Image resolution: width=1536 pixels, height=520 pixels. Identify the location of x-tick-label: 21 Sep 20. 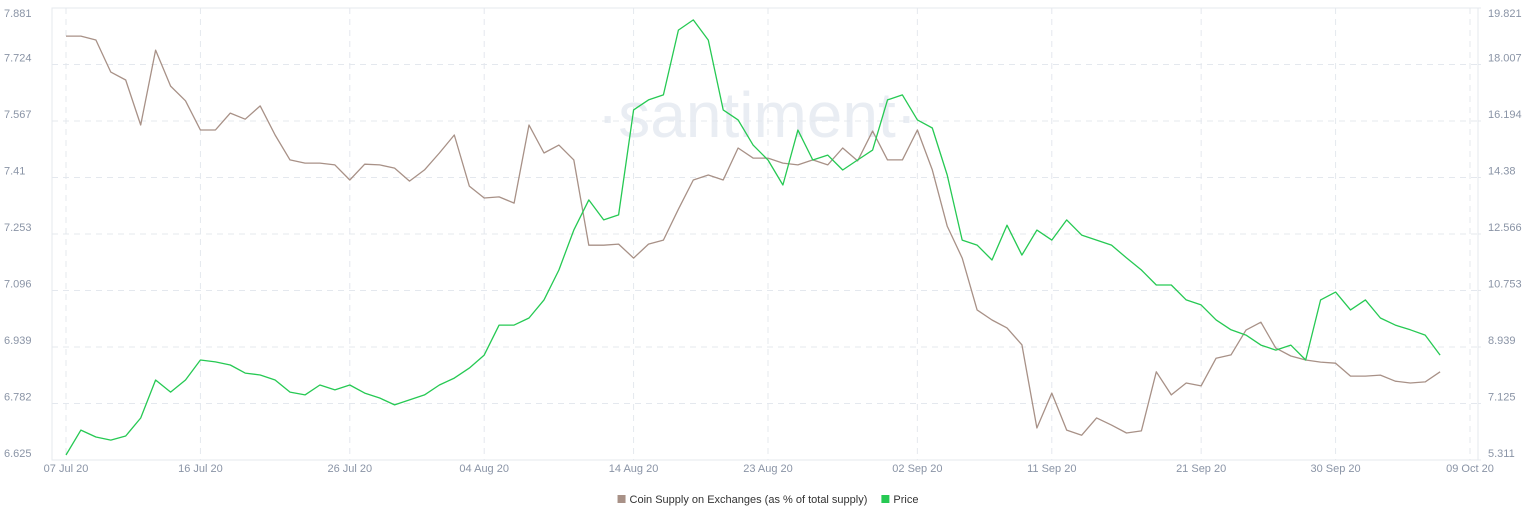
(1201, 469).